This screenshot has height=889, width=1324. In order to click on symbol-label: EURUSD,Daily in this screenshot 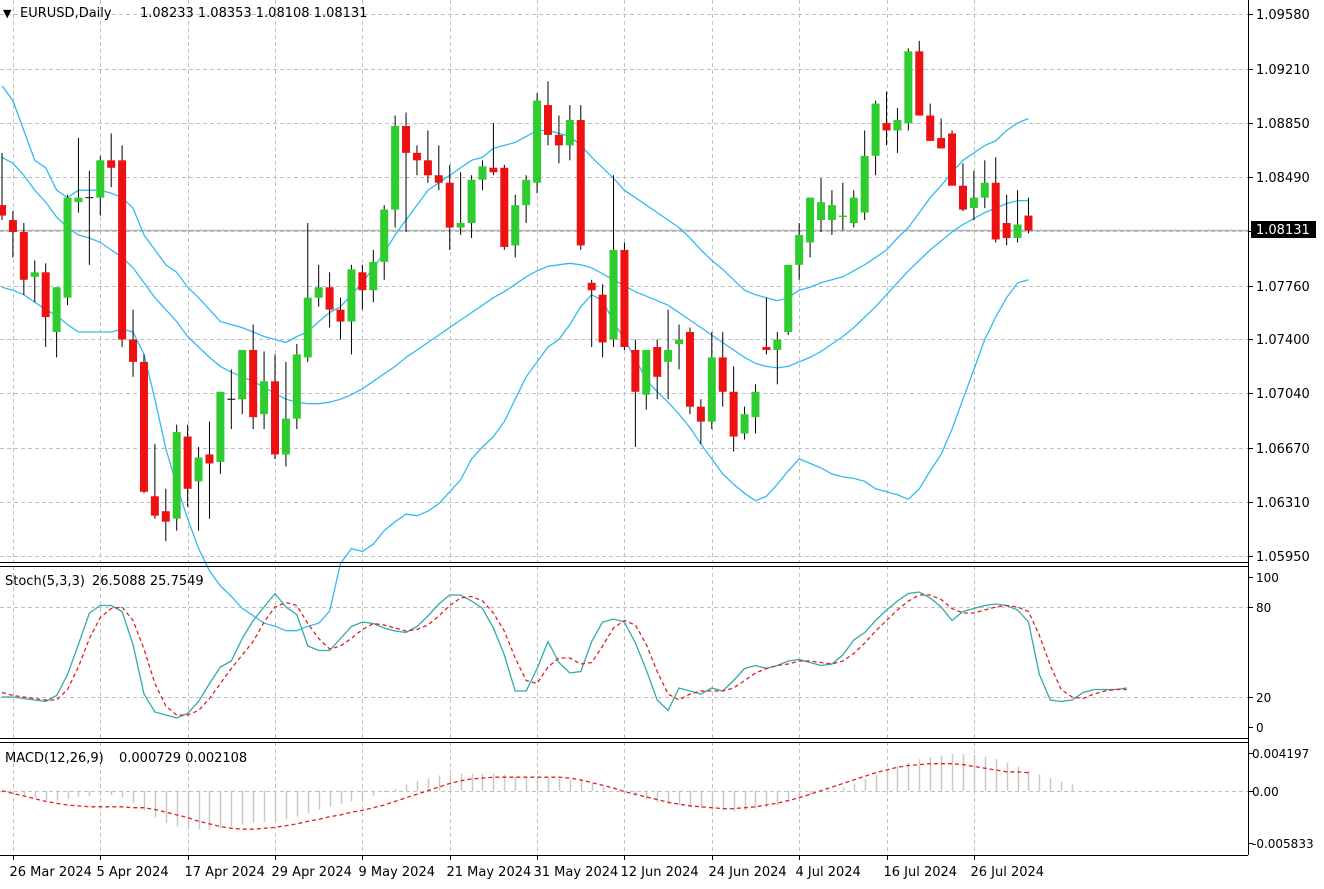, I will do `click(66, 13)`.